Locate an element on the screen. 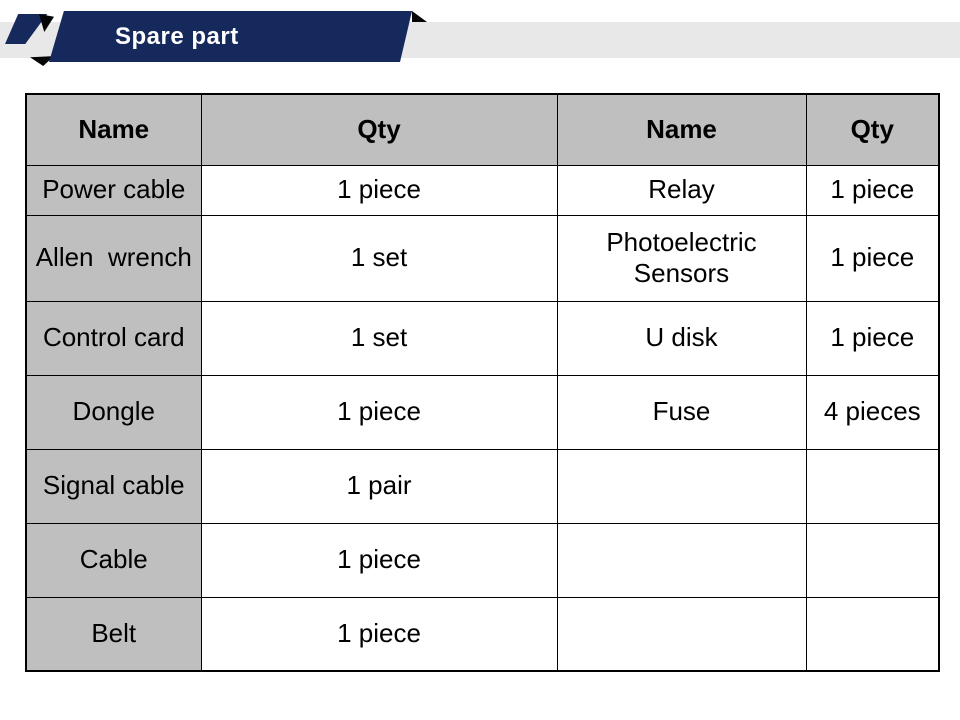 The image size is (960, 720). table-row: Belt 1 piece is located at coordinates (482, 634).